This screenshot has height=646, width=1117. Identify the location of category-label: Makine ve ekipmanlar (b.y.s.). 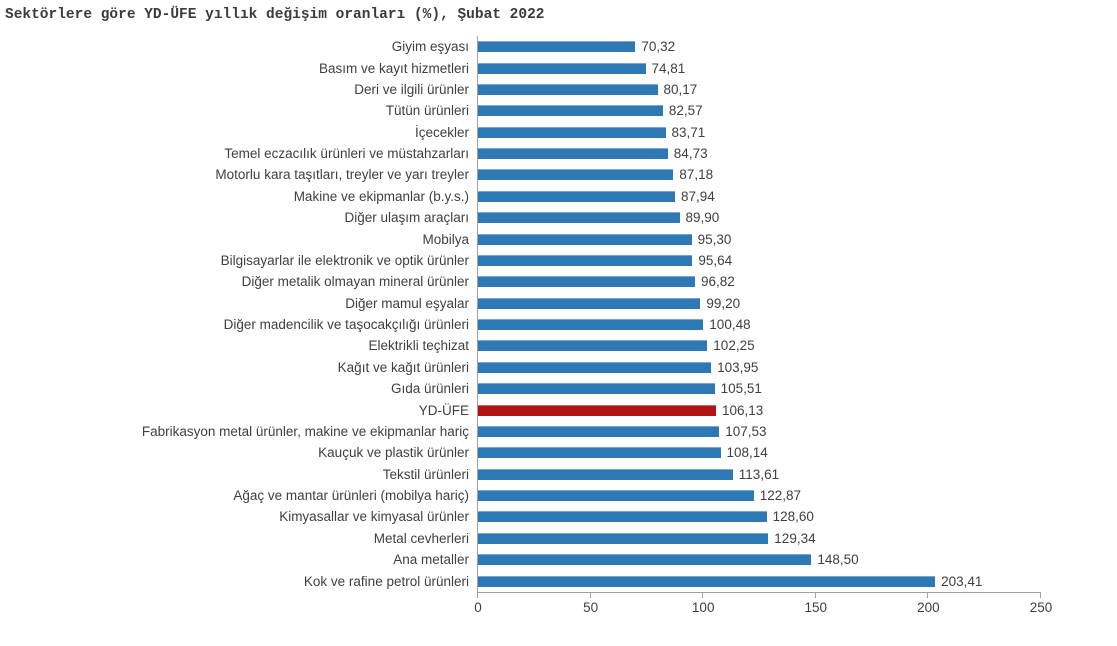
(381, 196).